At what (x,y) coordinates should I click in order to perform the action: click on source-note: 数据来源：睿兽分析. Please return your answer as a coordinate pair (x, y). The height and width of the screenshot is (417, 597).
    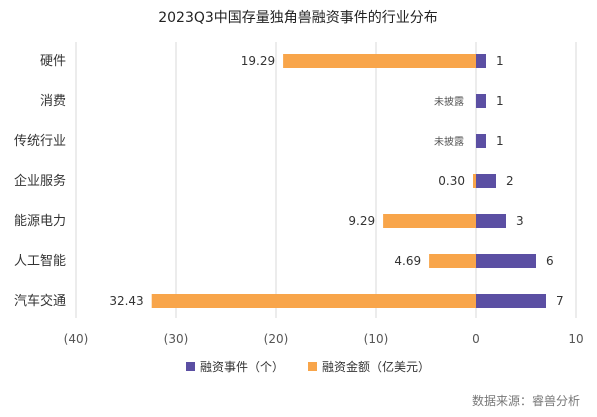
    Looking at the image, I should click on (526, 400).